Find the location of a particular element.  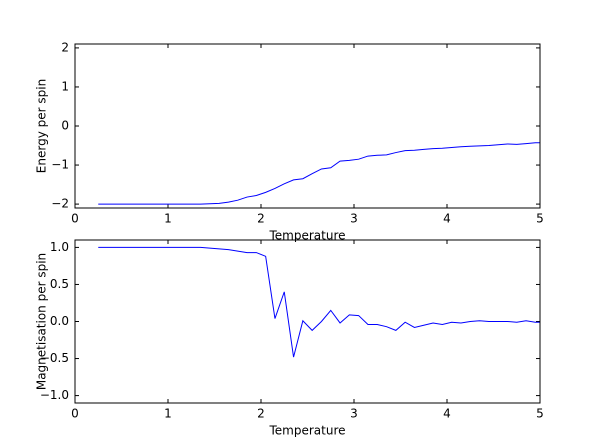

y-axis-label: Magnetisation per spin is located at coordinates (42, 321).